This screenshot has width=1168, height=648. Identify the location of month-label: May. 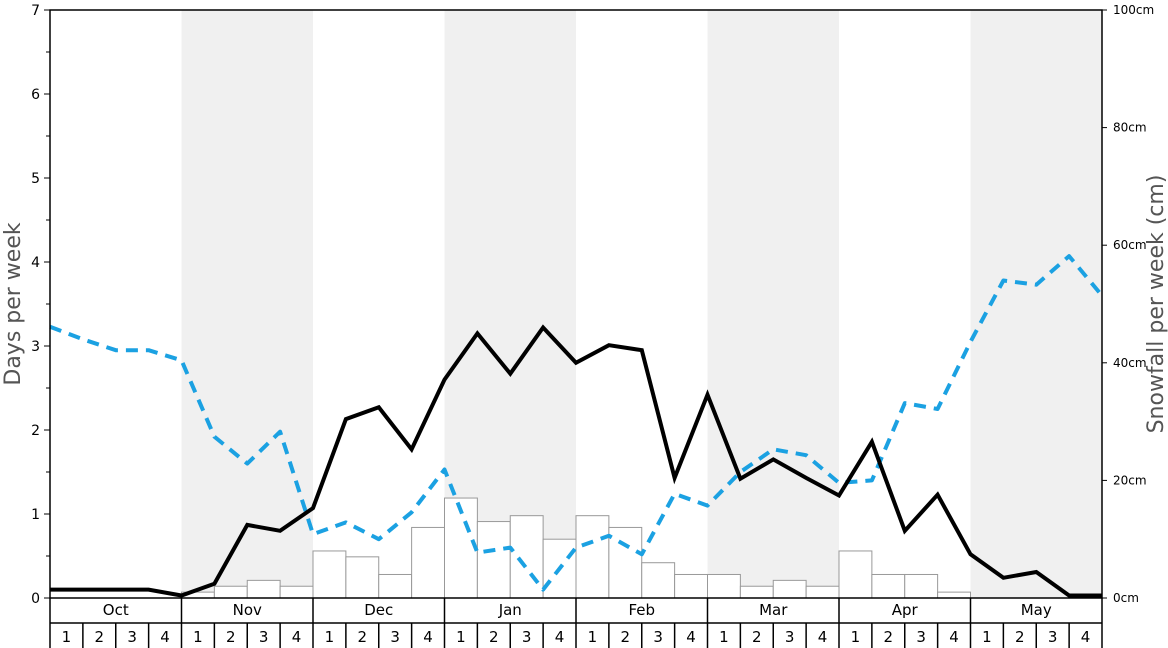
(1036, 610).